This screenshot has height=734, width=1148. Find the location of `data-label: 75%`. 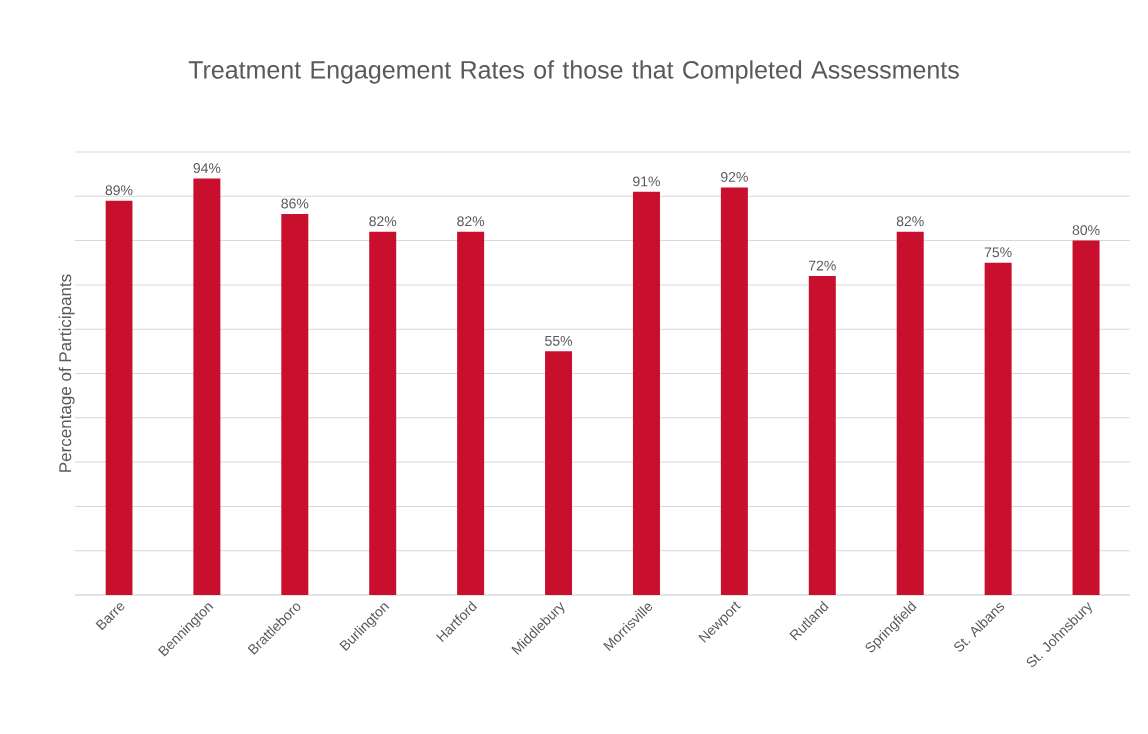

data-label: 75% is located at coordinates (998, 252).